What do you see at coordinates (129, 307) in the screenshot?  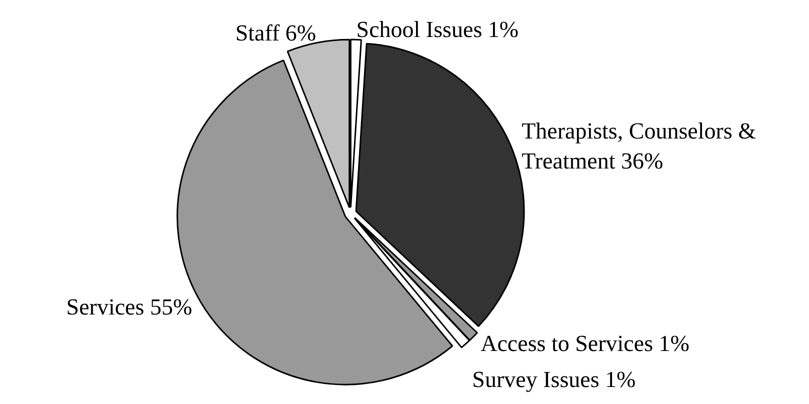 I see `slice-label: Services 55%` at bounding box center [129, 307].